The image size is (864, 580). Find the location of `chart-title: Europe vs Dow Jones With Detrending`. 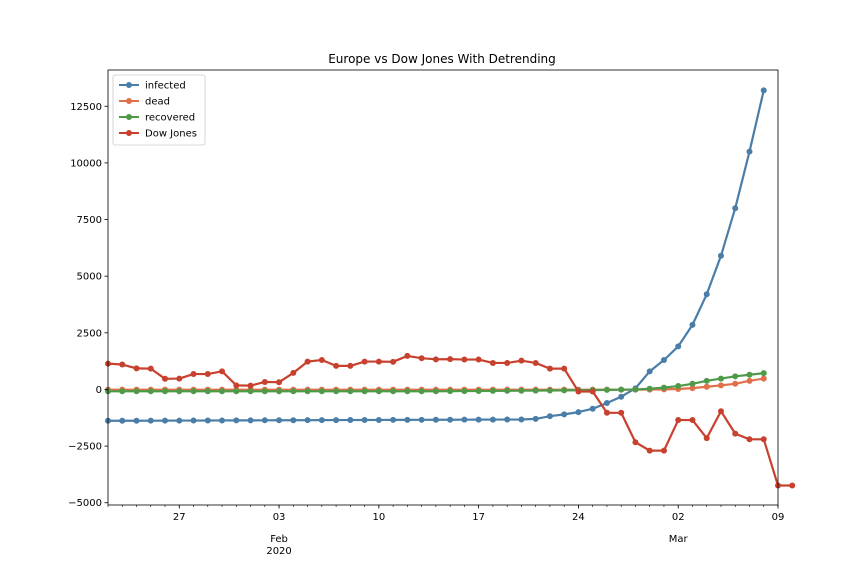

chart-title: Europe vs Dow Jones With Detrending is located at coordinates (442, 59).